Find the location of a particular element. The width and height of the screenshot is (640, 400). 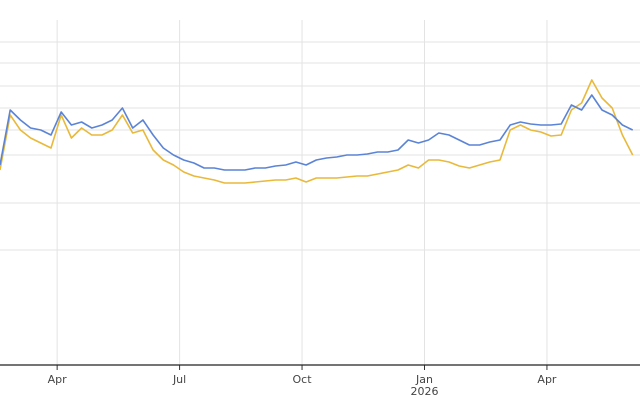

x-tick-label: Jan is located at coordinates (424, 379).